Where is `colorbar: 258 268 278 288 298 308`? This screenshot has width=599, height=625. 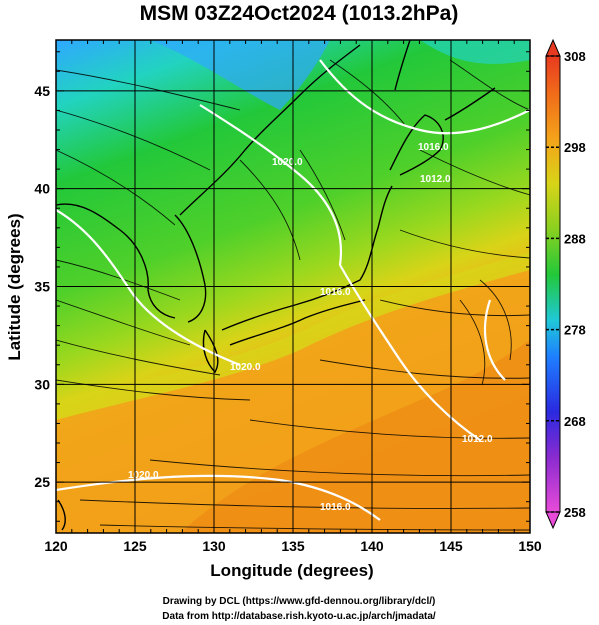 colorbar: 258 268 278 288 298 308 is located at coordinates (565, 284).